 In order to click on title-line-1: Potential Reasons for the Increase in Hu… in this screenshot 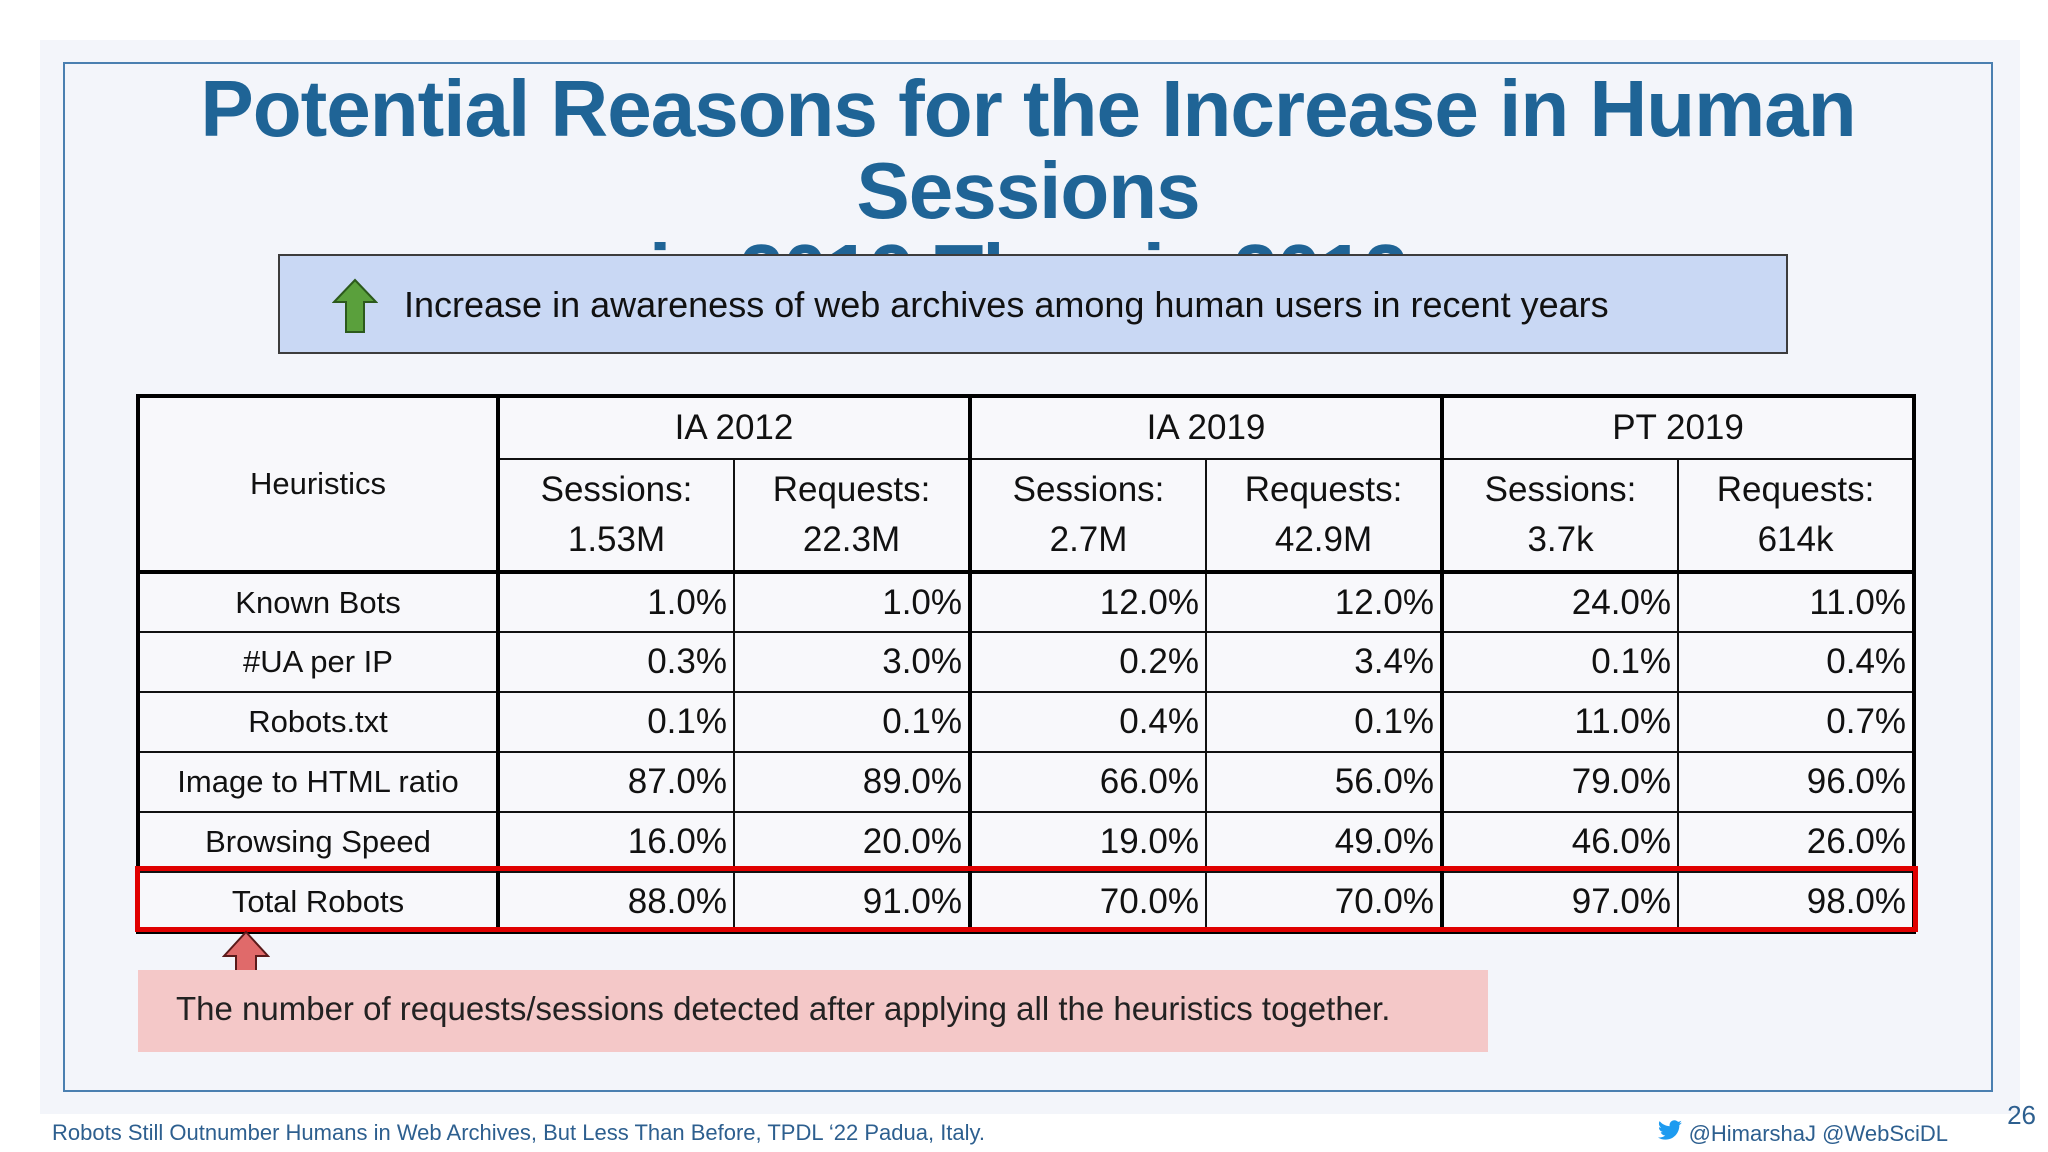, I will do `click(1028, 149)`.